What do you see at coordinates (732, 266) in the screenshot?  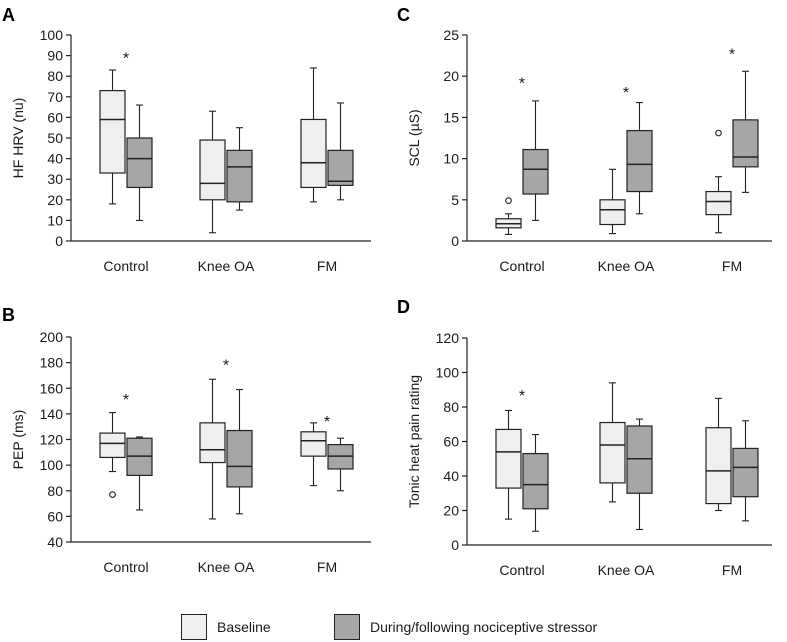 I see `panel-c-category-label: FM` at bounding box center [732, 266].